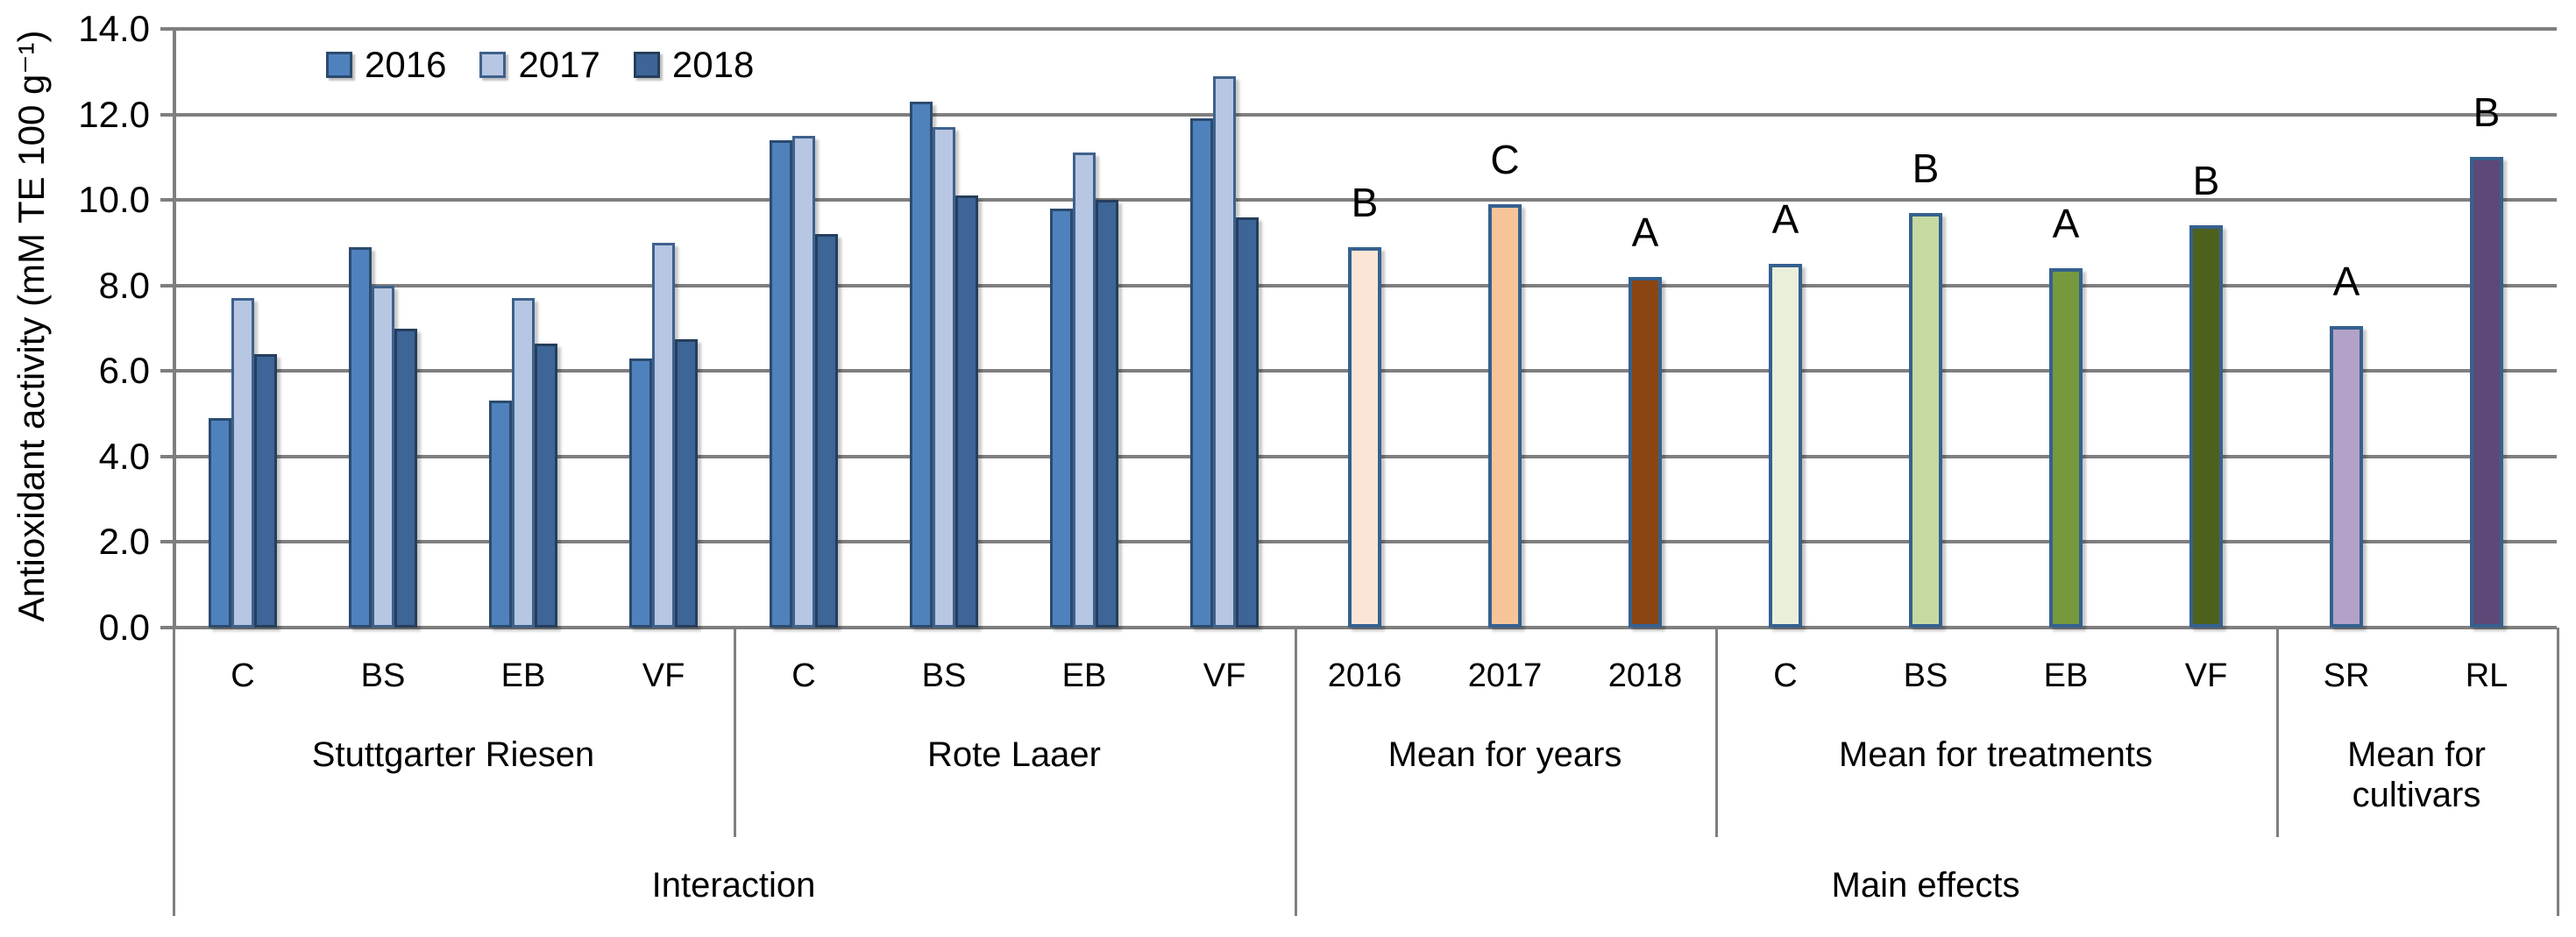  Describe the element at coordinates (922, 364) in the screenshot. I see `bar-rote-laaer-BS-2016` at that location.